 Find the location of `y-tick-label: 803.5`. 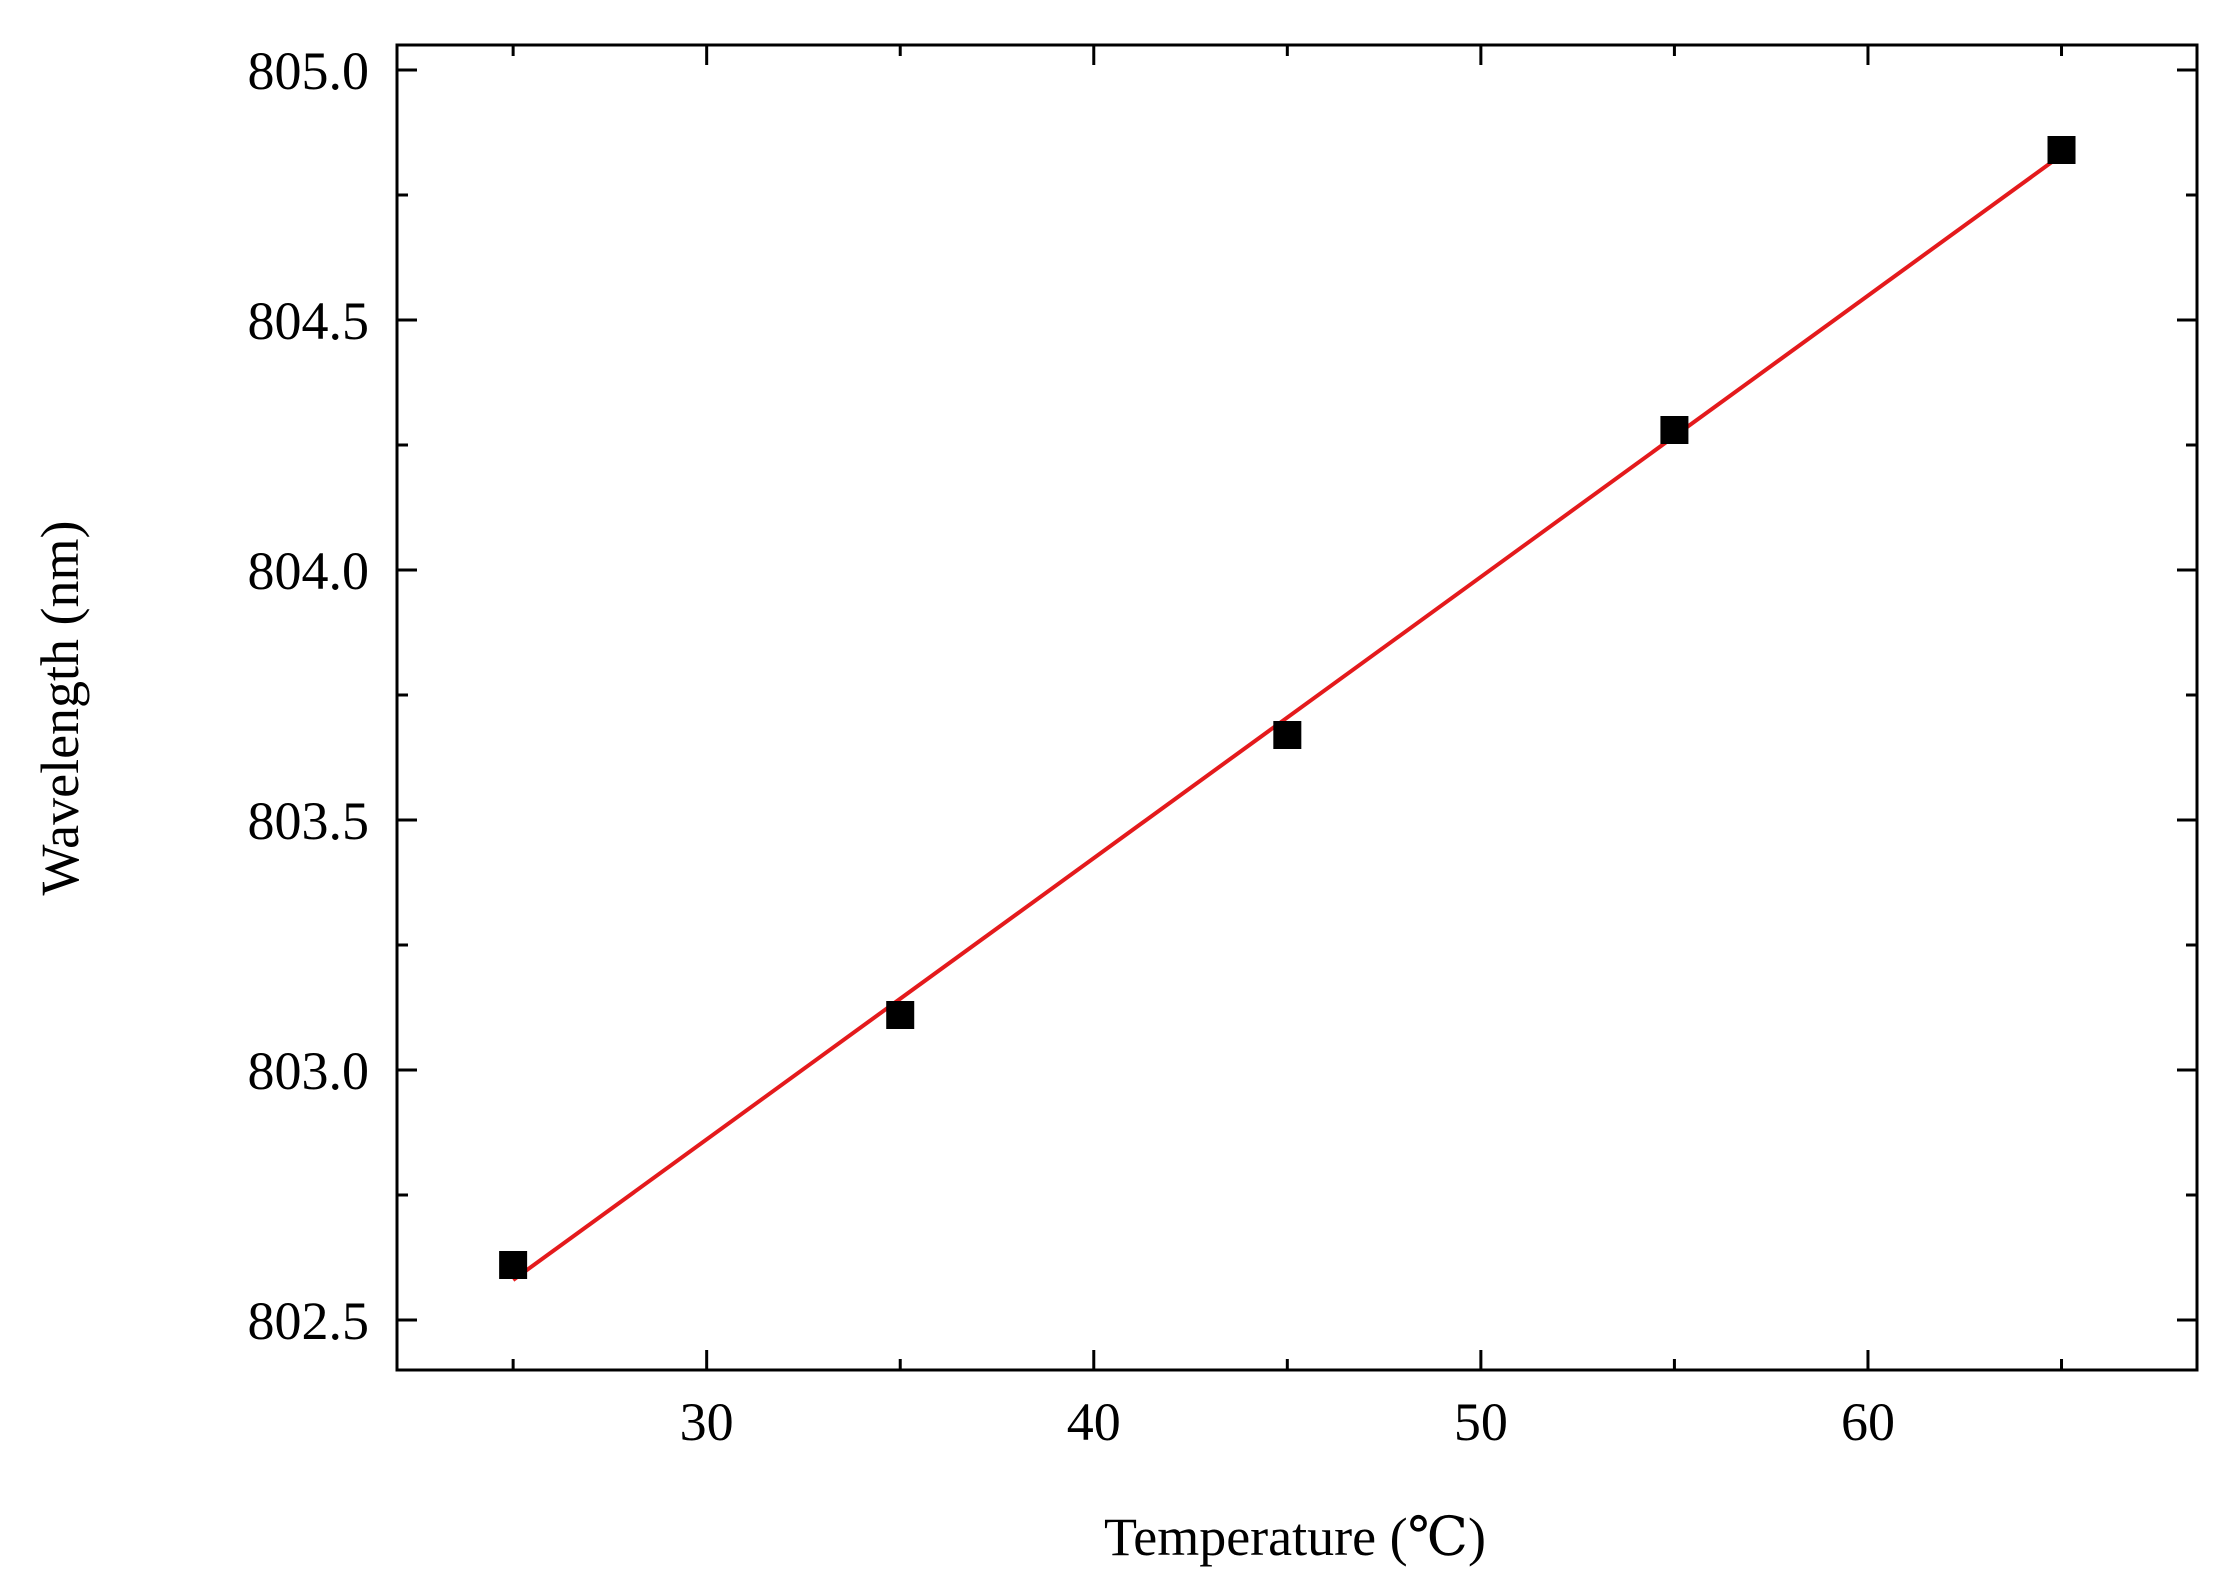

y-tick-label: 803.5 is located at coordinates (309, 821).